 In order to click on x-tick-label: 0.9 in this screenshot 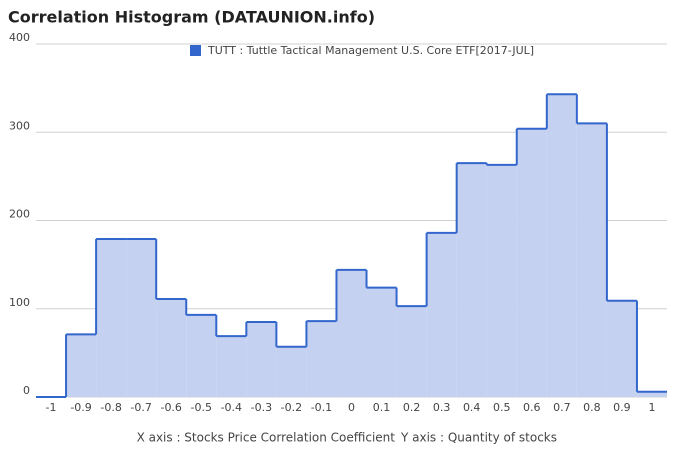, I will do `click(622, 407)`.